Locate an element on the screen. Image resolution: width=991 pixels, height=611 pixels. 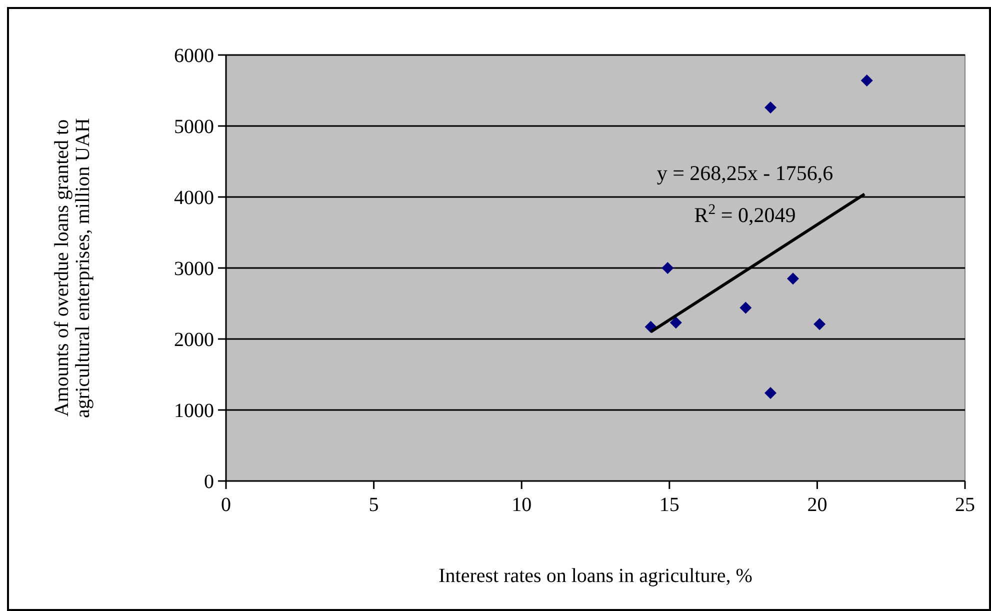
y-tick-label: 2000 is located at coordinates (194, 340).